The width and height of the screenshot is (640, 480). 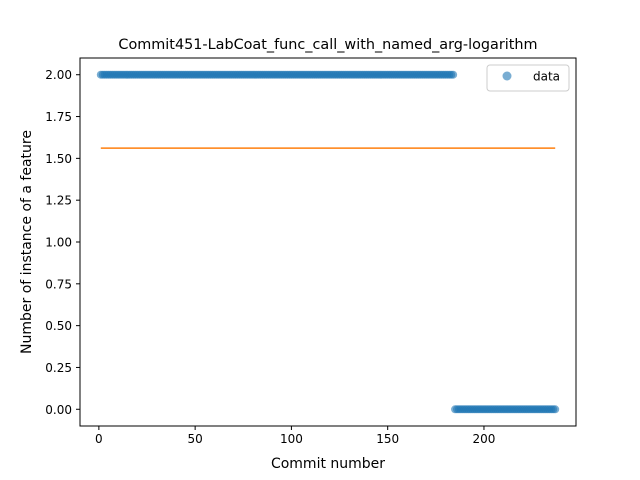 I want to click on y-tick-label: 1.25, so click(x=58, y=201).